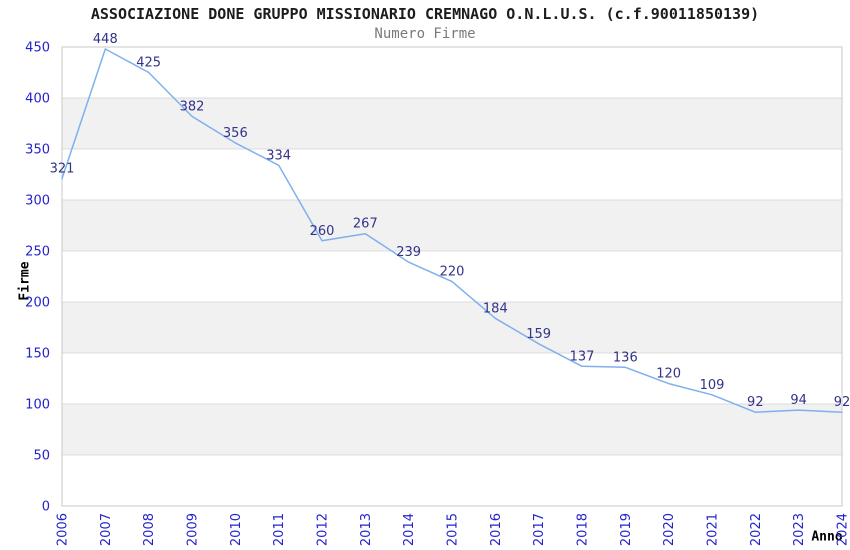 The width and height of the screenshot is (850, 550). I want to click on chart-subtitle: Numero Firme, so click(425, 34).